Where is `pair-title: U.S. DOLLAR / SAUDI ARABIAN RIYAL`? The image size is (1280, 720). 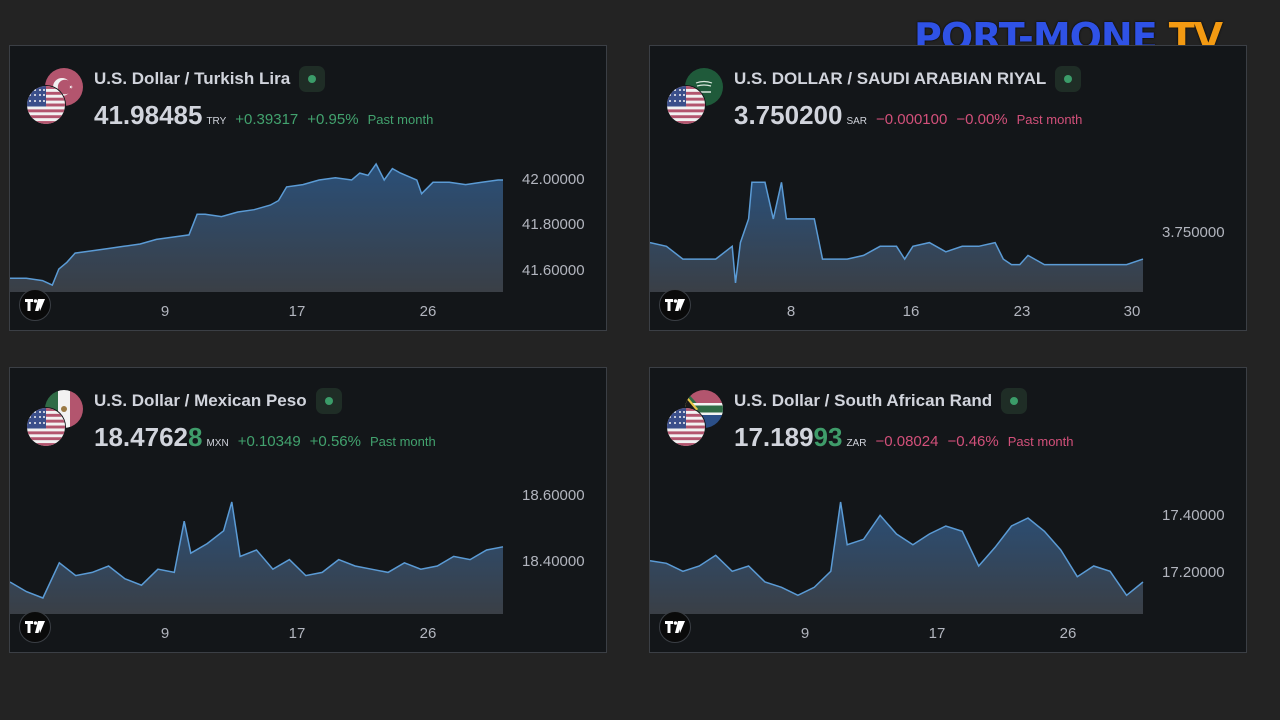 pair-title: U.S. DOLLAR / SAUDI ARABIAN RIYAL is located at coordinates (890, 78).